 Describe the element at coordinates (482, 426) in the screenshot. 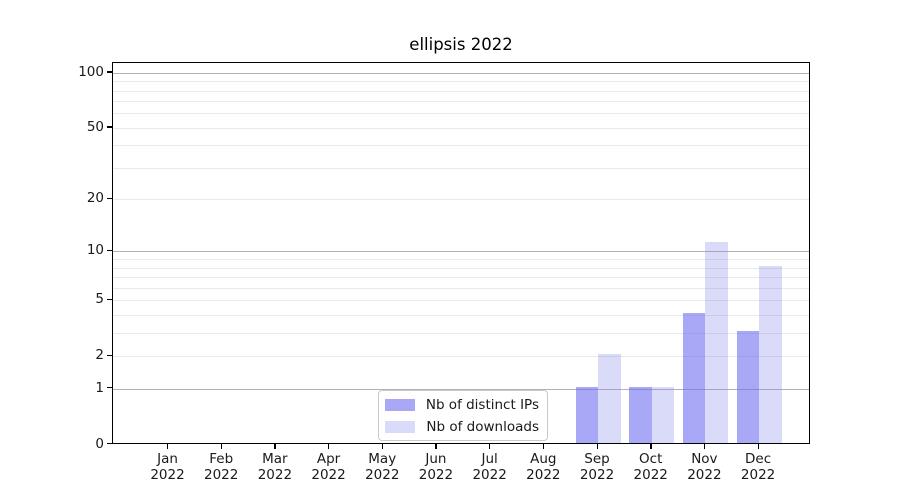

I see `legend-label: Nb of downloads` at that location.